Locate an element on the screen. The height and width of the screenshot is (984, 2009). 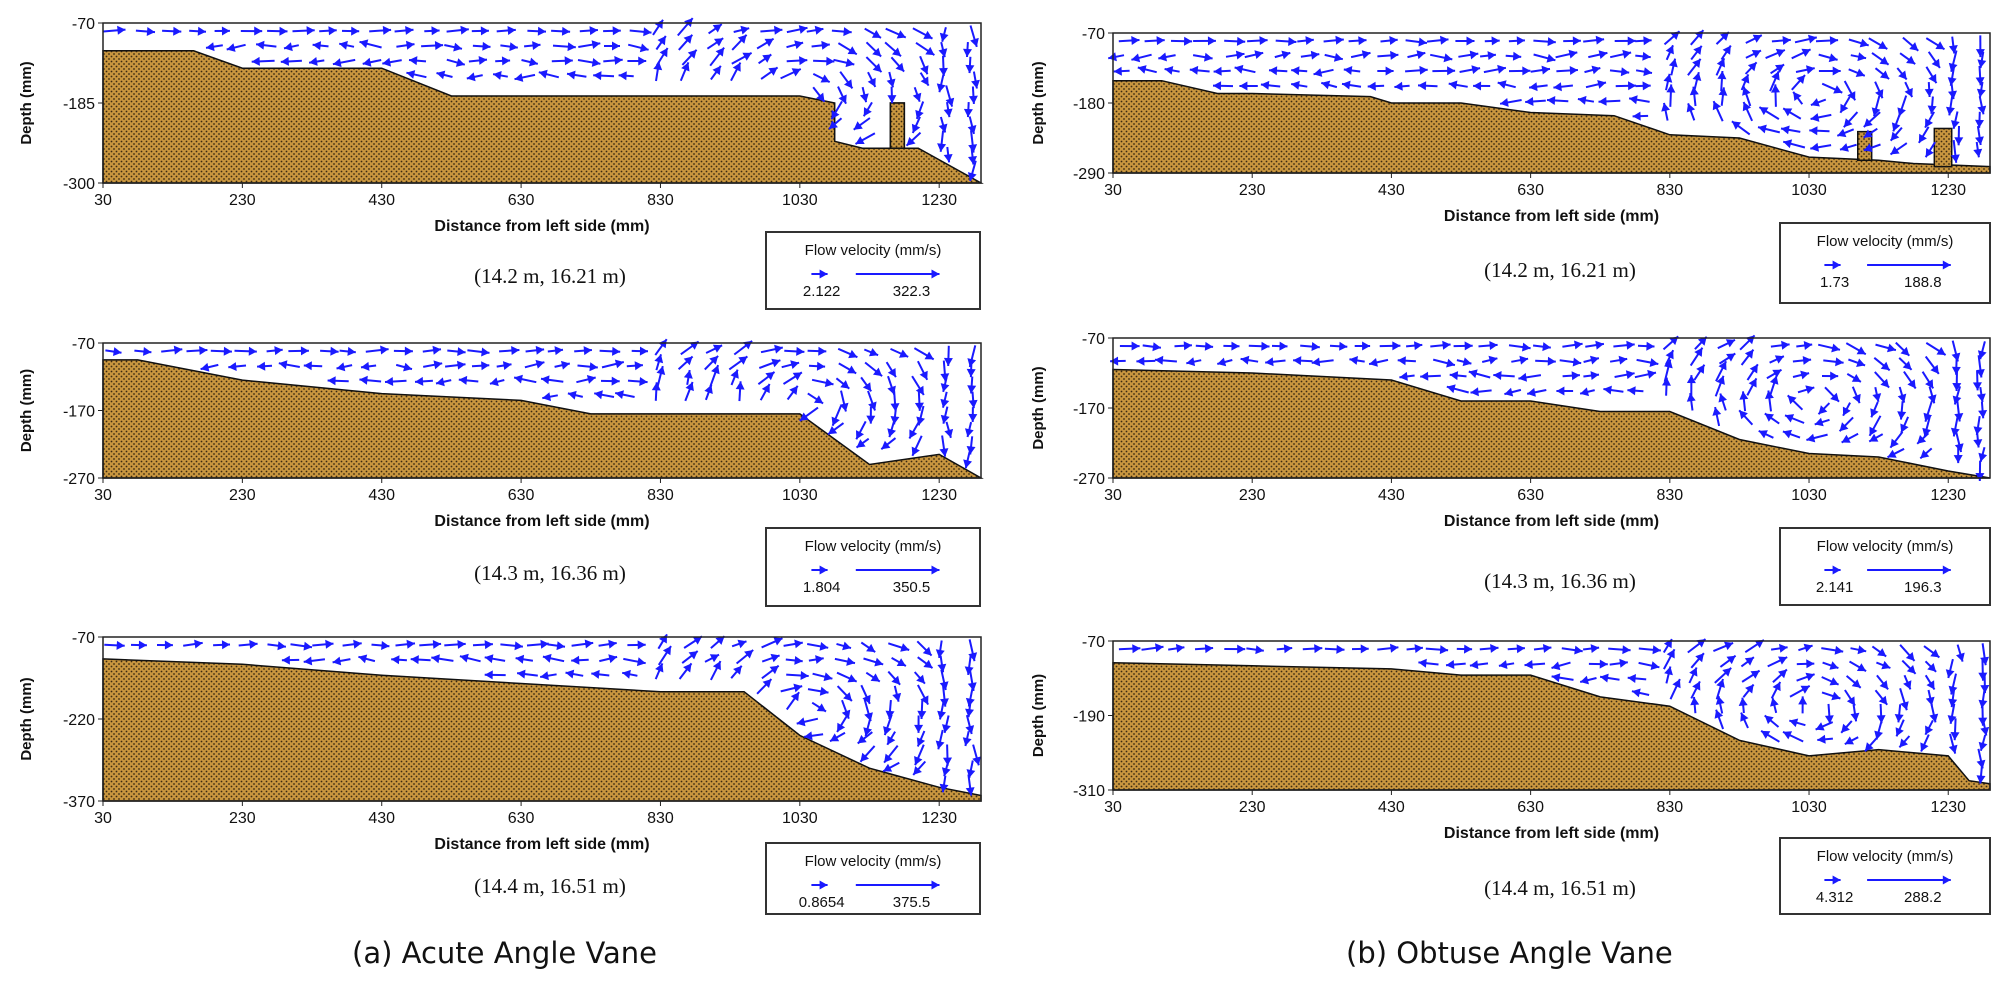
x-tick-label: 1230 is located at coordinates (939, 818).